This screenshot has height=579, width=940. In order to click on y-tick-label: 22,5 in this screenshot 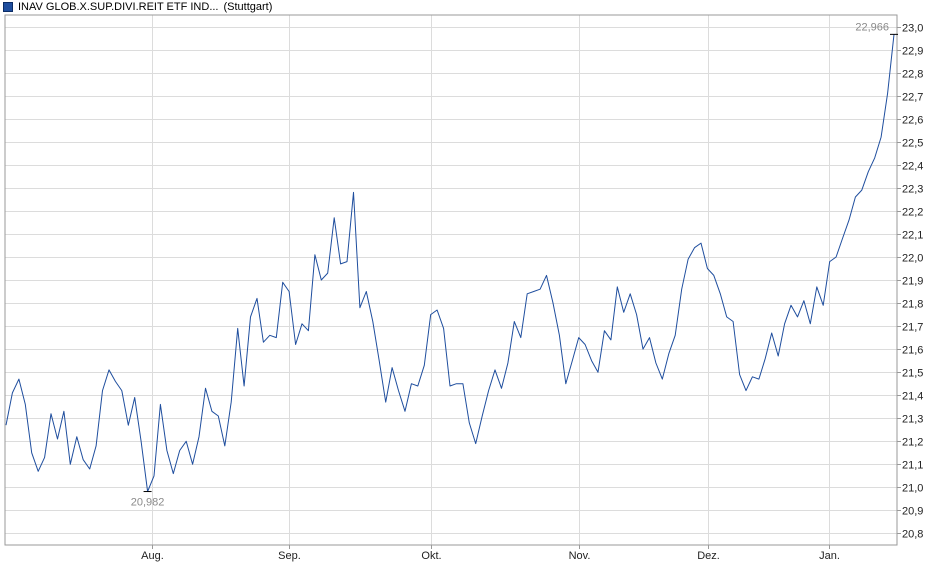, I will do `click(912, 144)`.